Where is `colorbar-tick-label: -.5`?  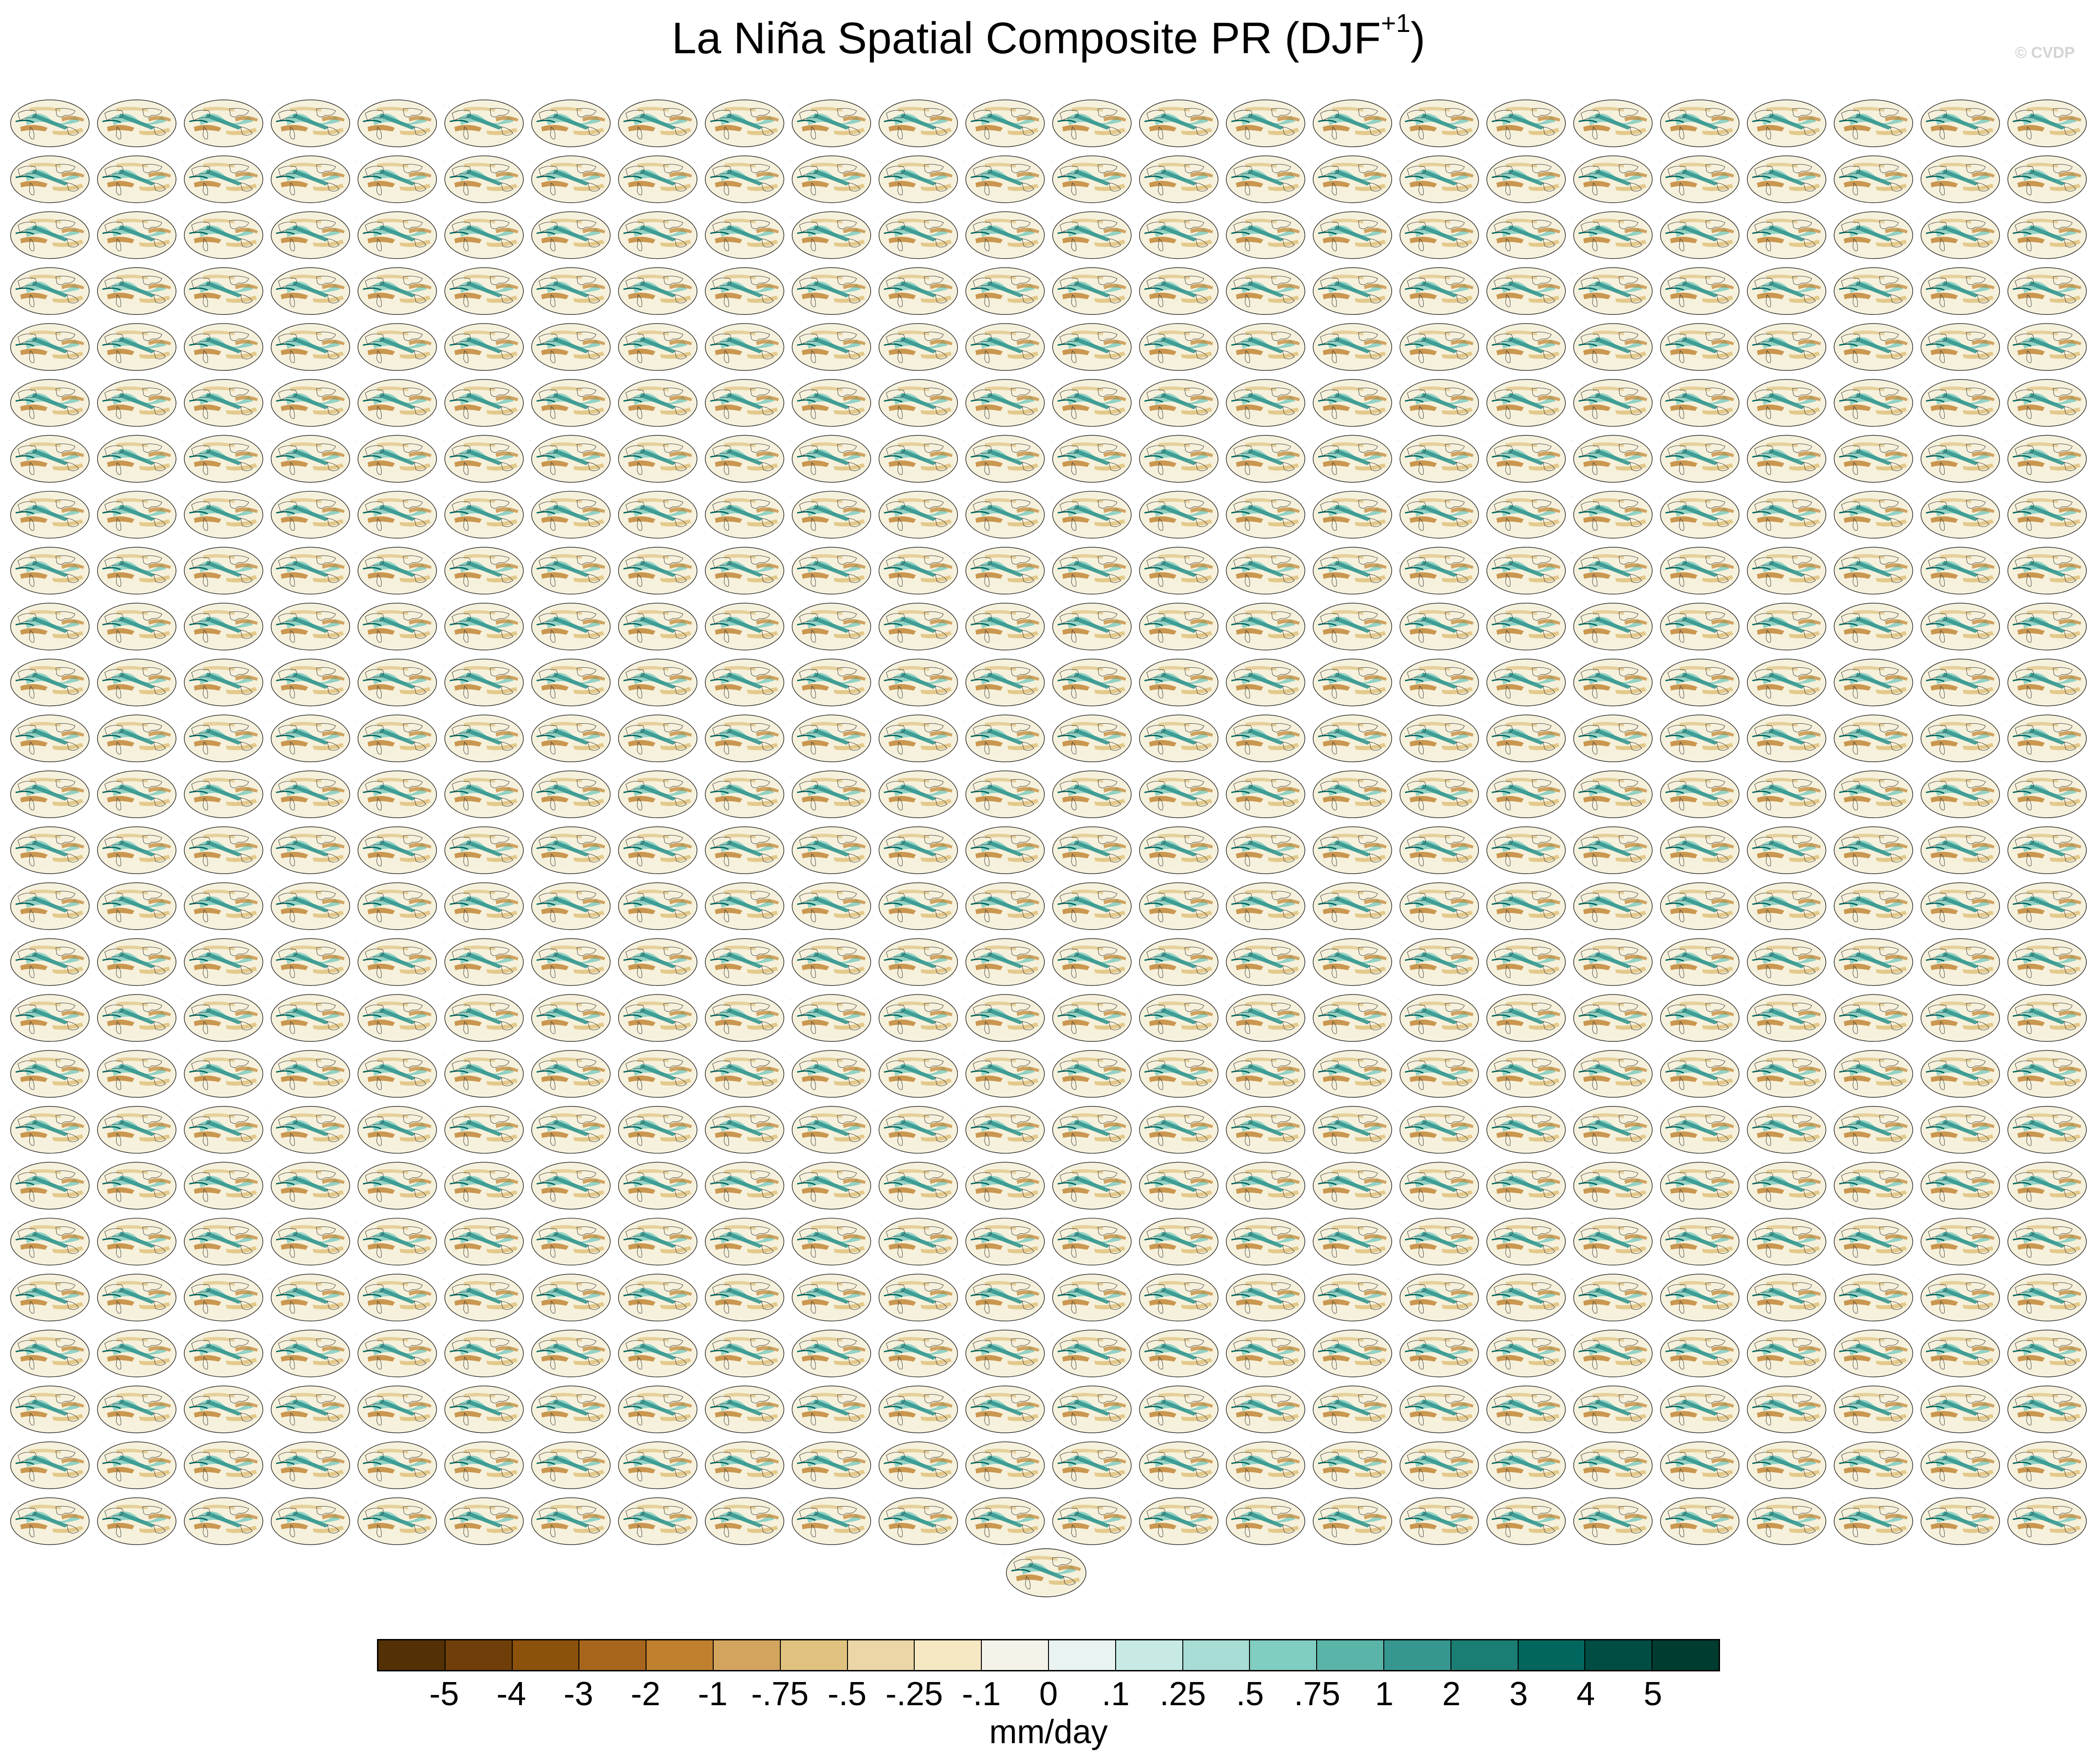
colorbar-tick-label: -.5 is located at coordinates (847, 1695).